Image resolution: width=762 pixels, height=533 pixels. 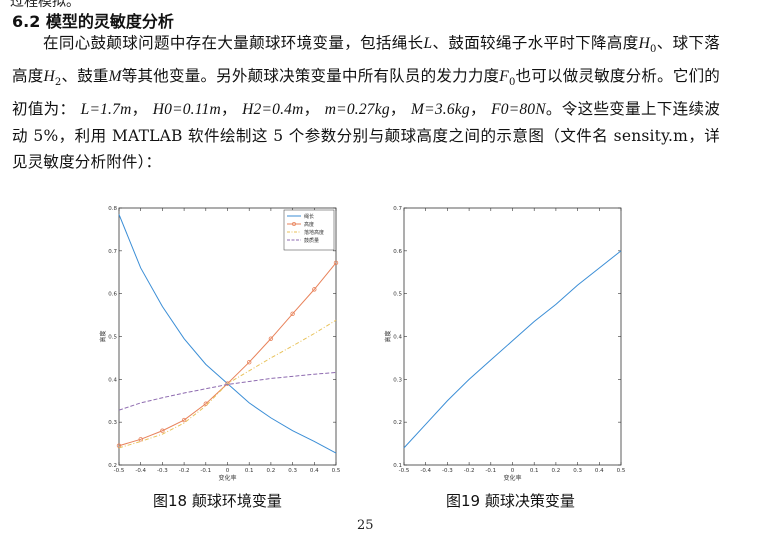 I want to click on text-segment: 也可以做灵敏度分析。它们的初值为：, so click(x=366, y=93).